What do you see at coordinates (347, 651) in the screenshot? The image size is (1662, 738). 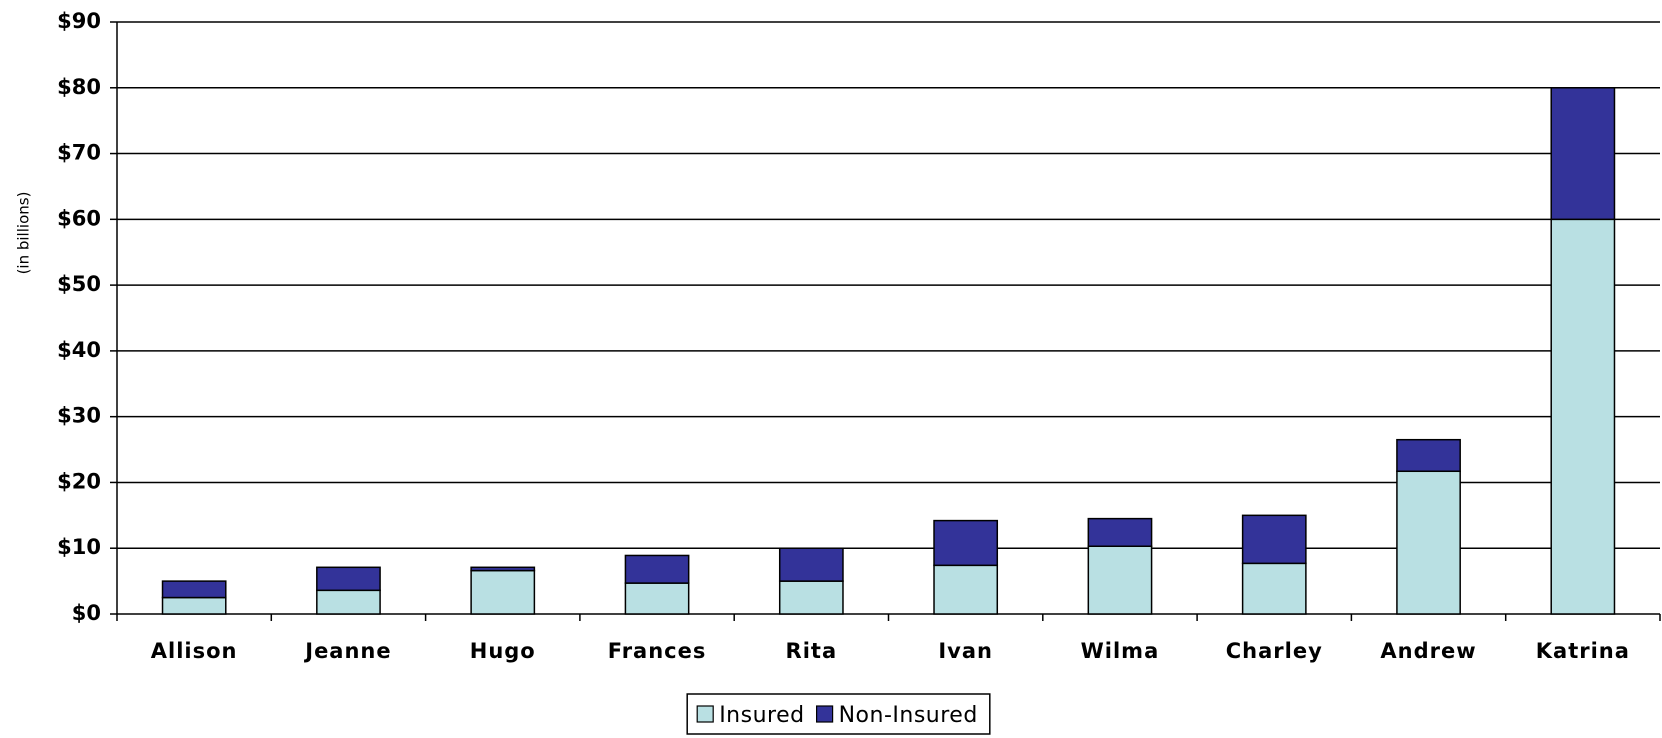 I see `x-tick-label: Jeanne` at bounding box center [347, 651].